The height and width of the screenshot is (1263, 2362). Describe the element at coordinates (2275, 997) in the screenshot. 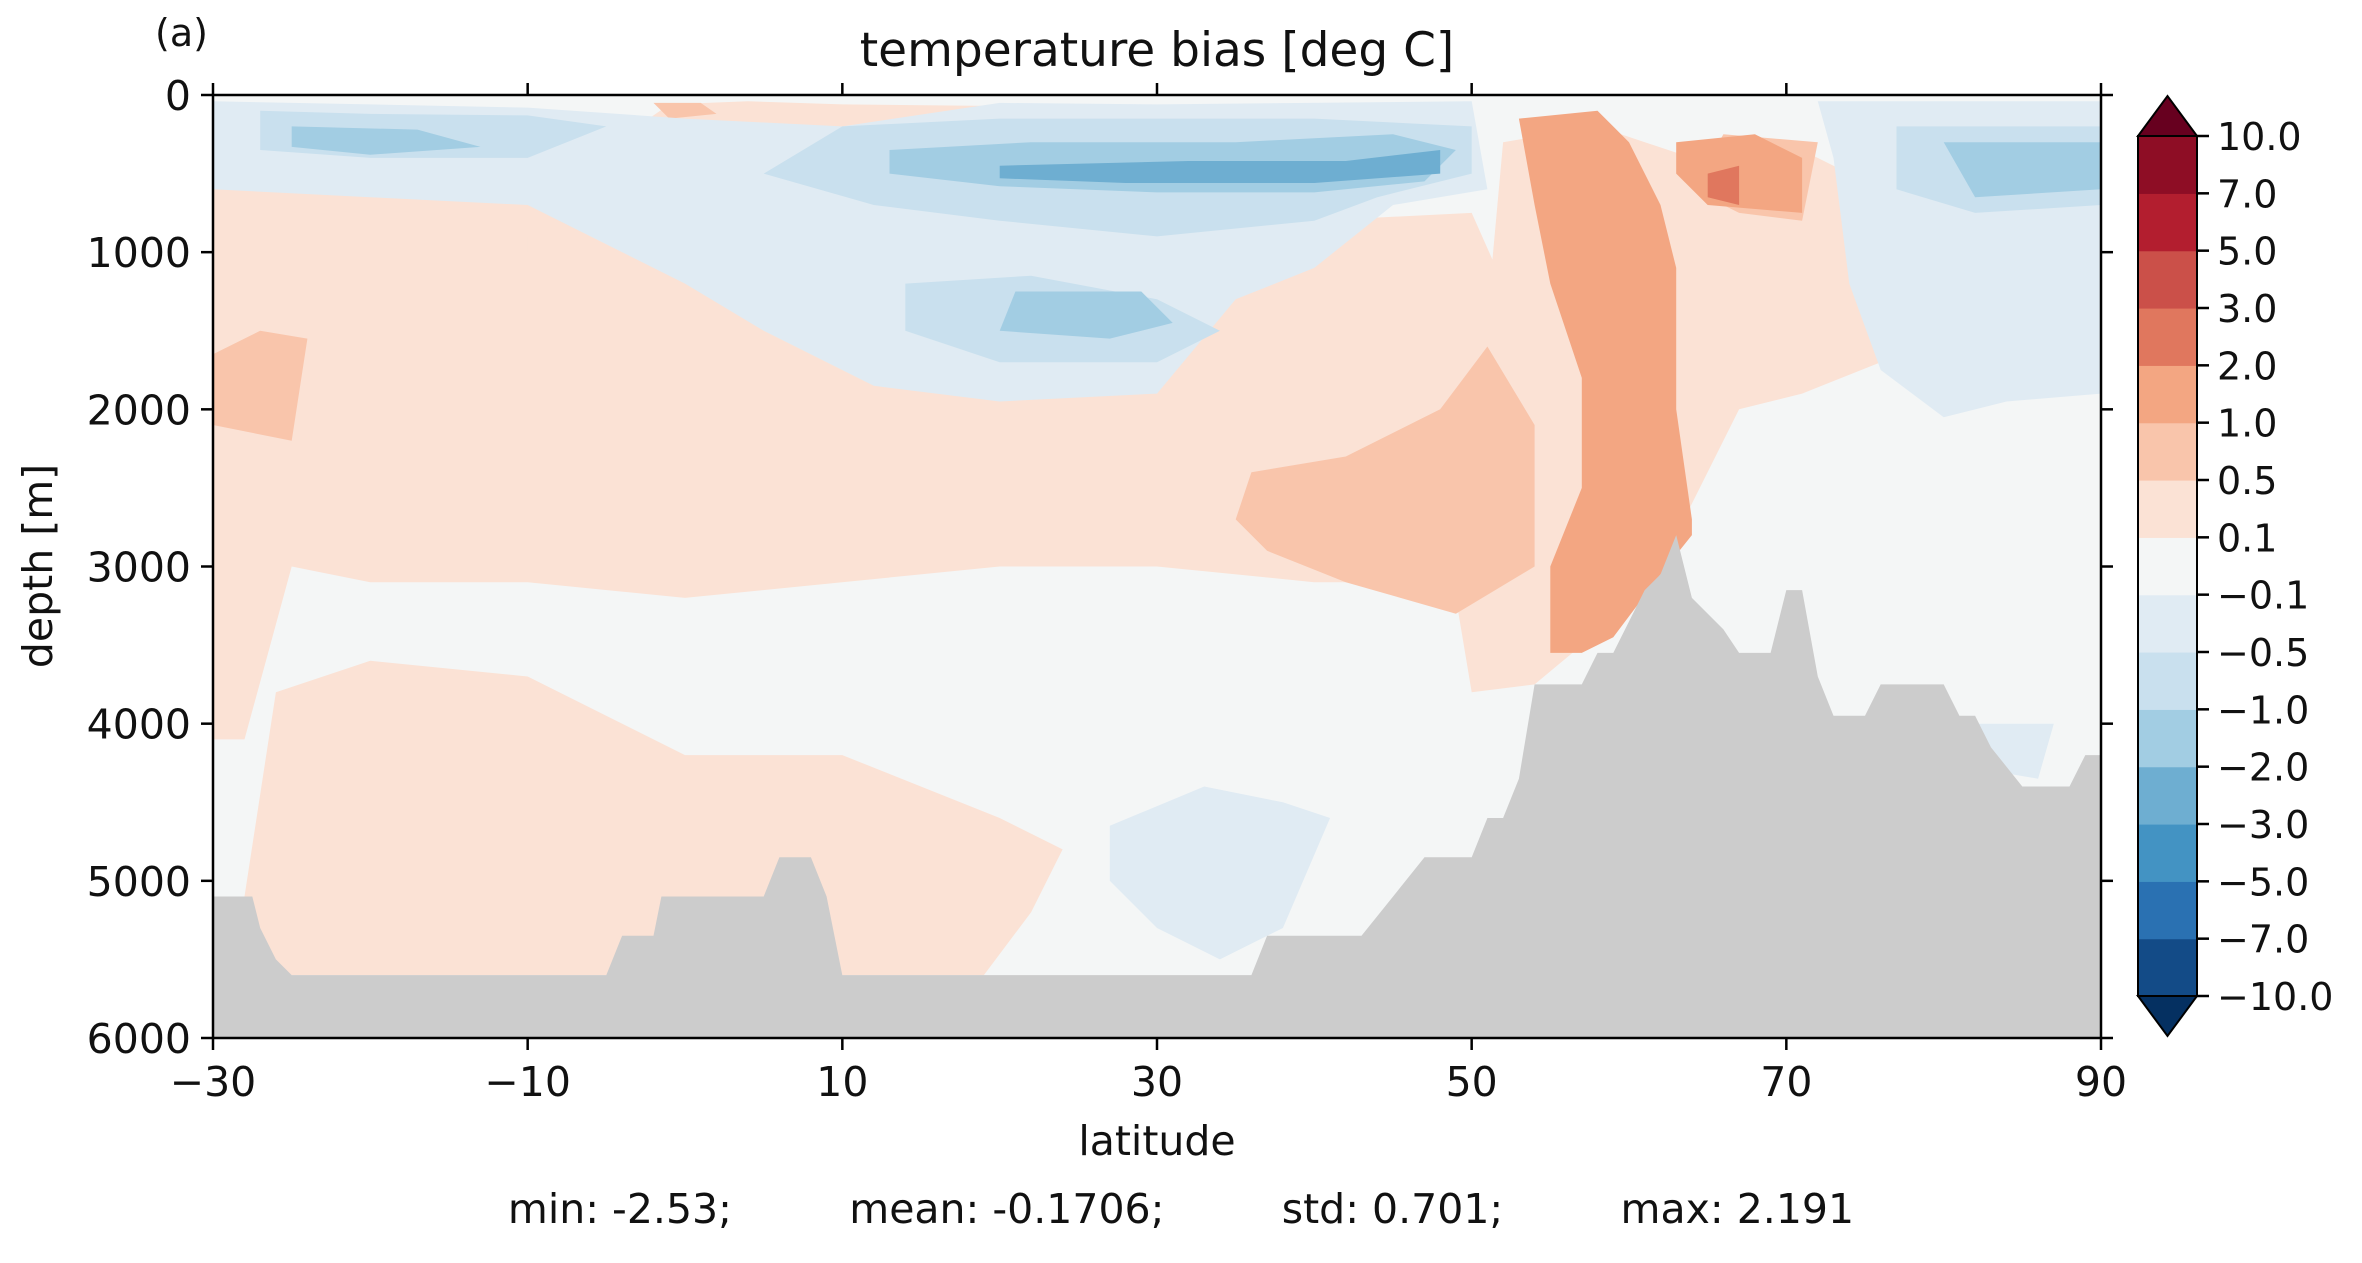

I see `colorbar-tick-label: −10.0` at that location.